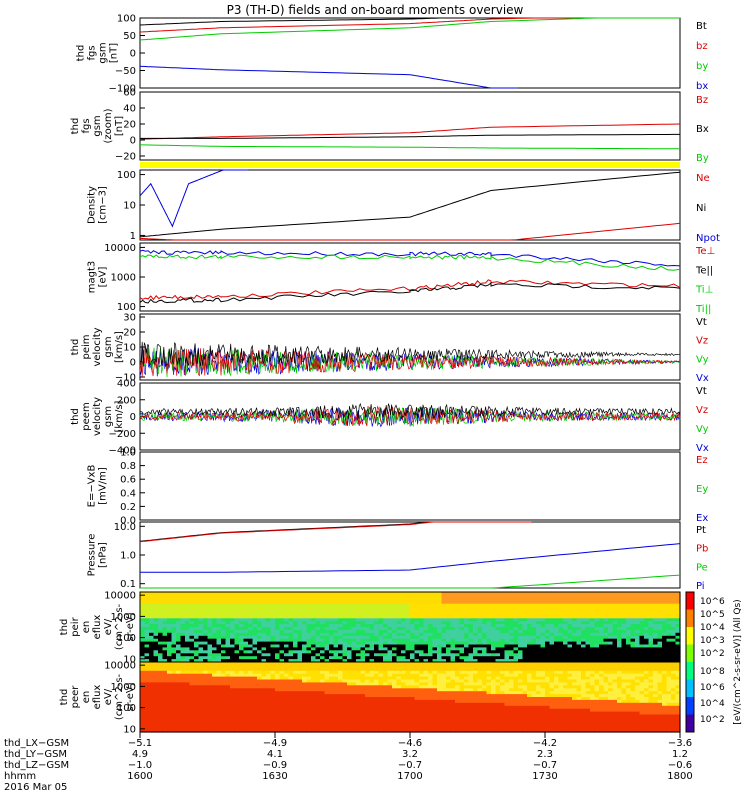 The height and width of the screenshot is (800, 750). I want to click on legend-Vx: Vx, so click(702, 378).